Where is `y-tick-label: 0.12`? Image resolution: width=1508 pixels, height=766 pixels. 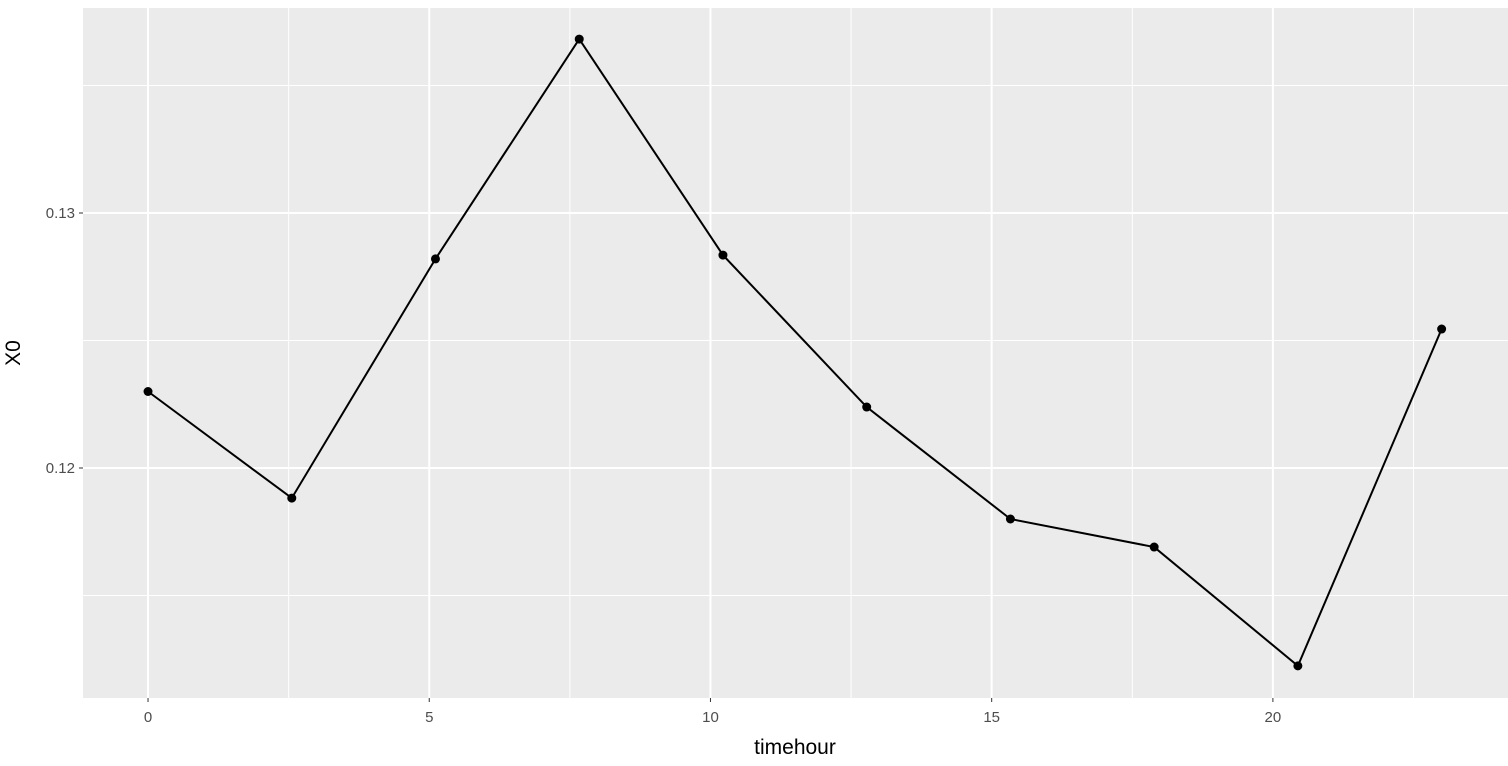
y-tick-label: 0.12 is located at coordinates (60, 468).